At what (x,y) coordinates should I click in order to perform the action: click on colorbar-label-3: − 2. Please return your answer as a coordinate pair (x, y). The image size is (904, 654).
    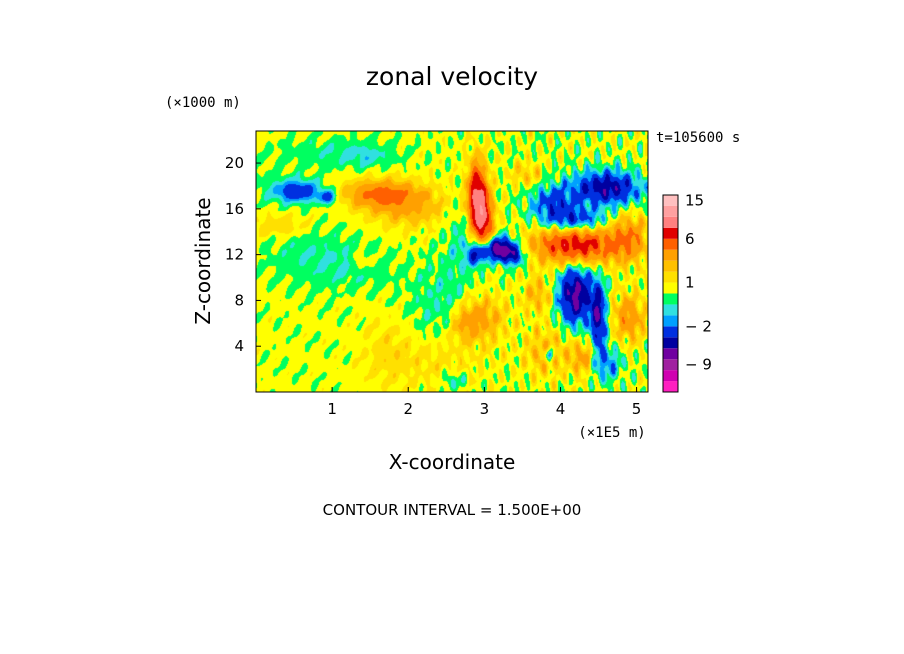
    Looking at the image, I should click on (698, 326).